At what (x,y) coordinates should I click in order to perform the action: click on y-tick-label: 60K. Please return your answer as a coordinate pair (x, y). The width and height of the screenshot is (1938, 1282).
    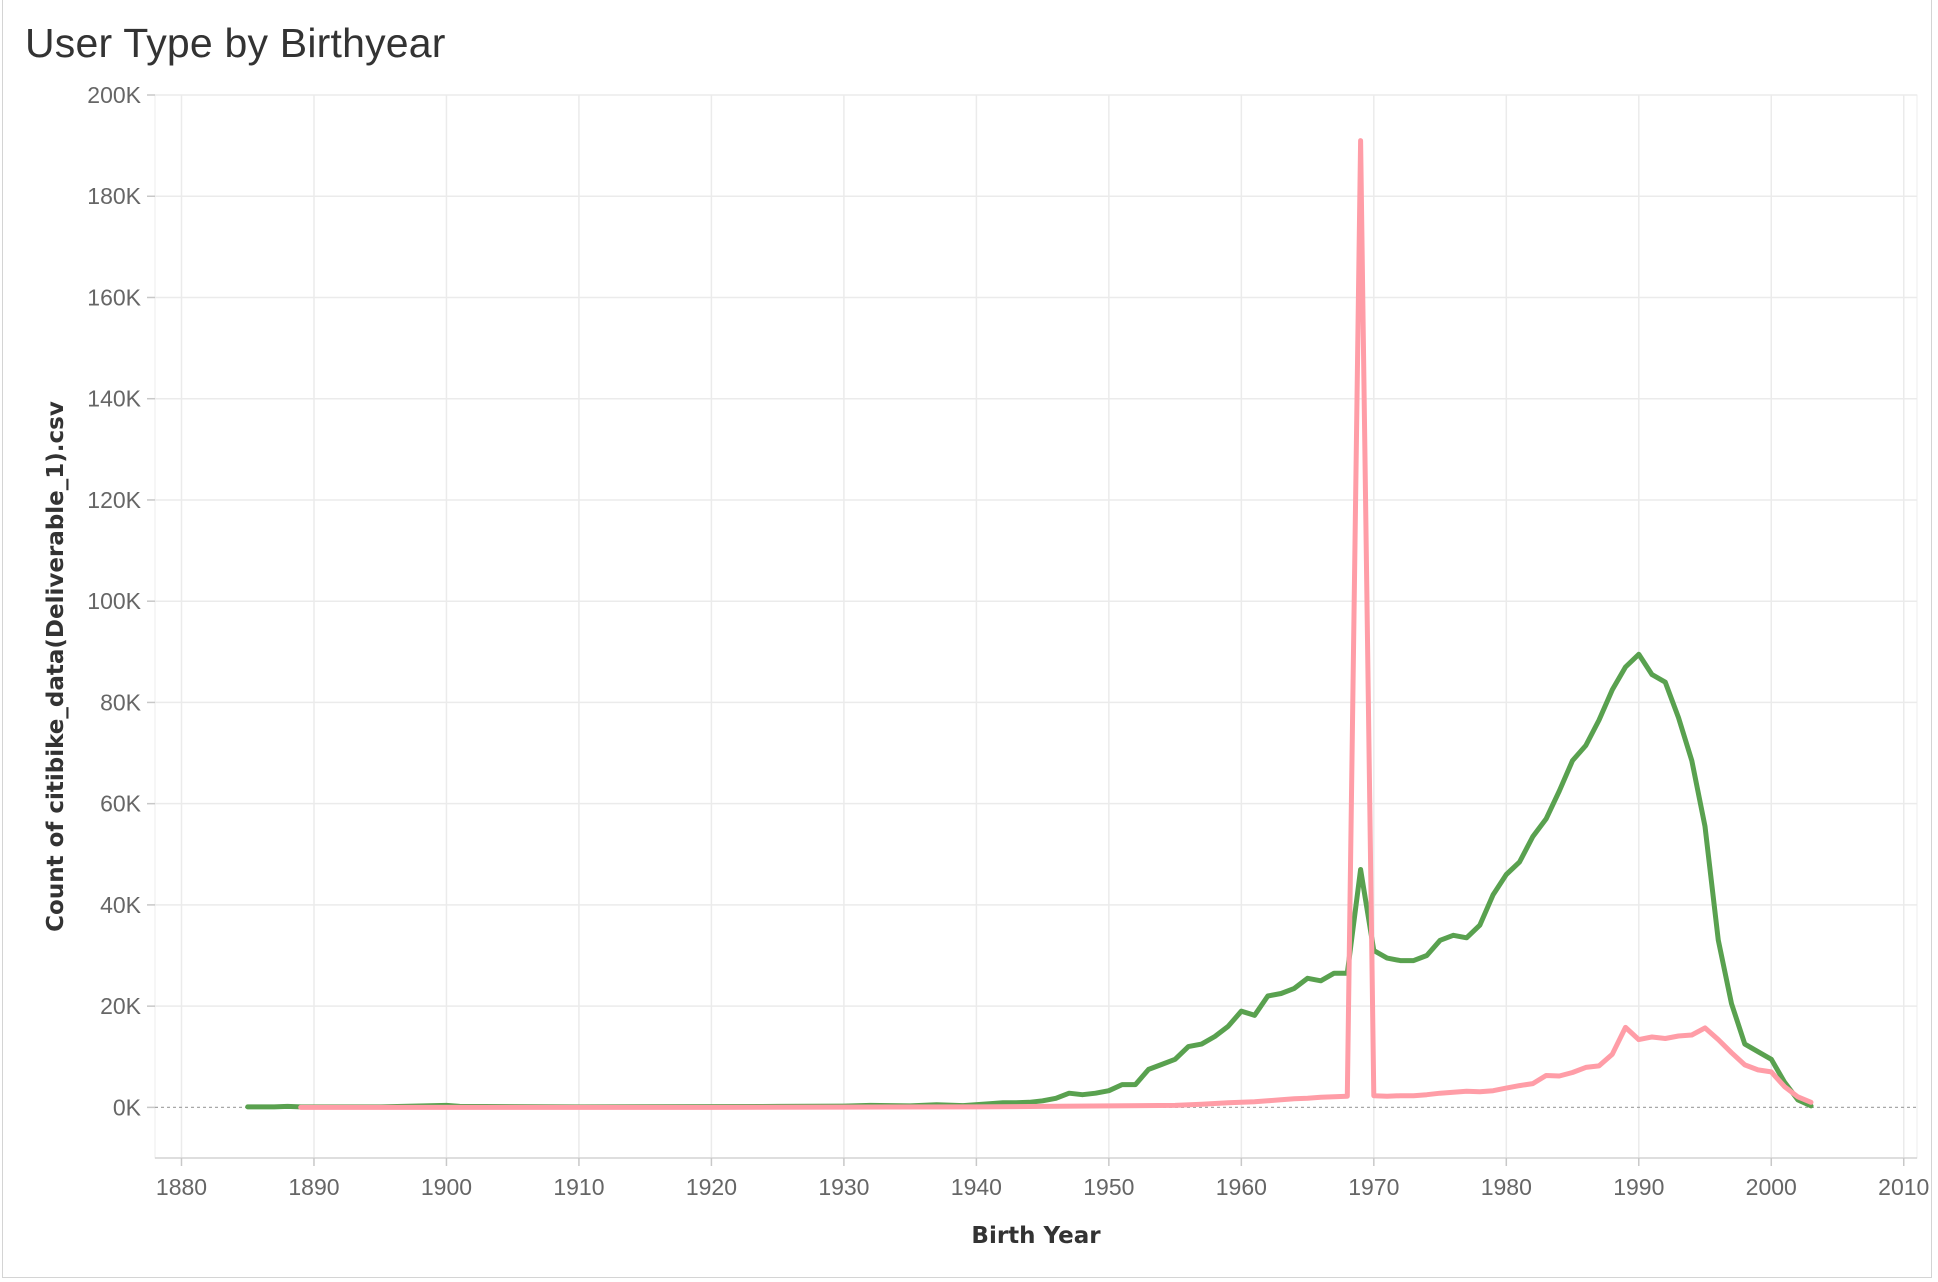
    Looking at the image, I should click on (121, 804).